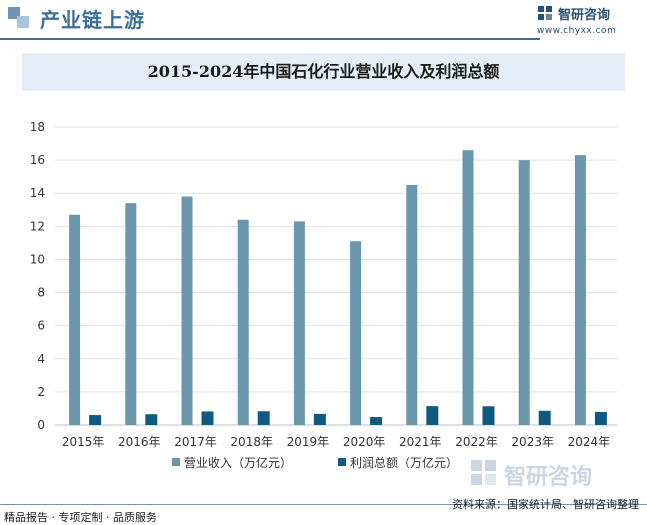 This screenshot has width=647, height=525. Describe the element at coordinates (83, 442) in the screenshot. I see `x-tick-label: 2015年` at that location.